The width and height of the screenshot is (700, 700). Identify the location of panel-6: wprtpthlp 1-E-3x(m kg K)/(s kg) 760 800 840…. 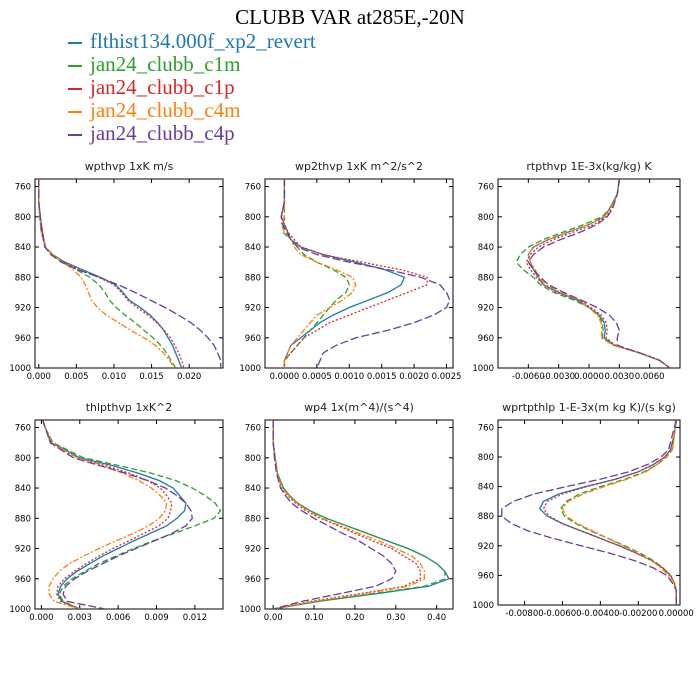
(582, 510).